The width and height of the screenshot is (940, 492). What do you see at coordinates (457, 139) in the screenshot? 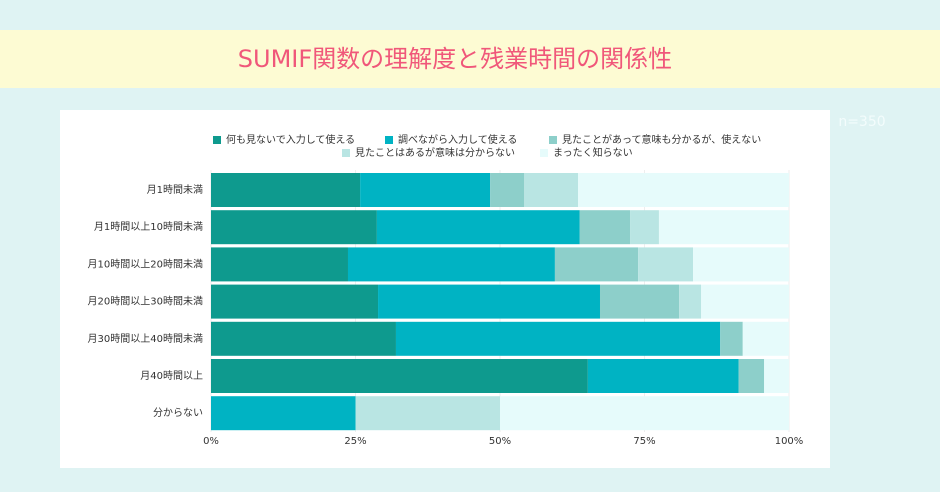
I see `legend-label: 調べながら入力して使える` at bounding box center [457, 139].